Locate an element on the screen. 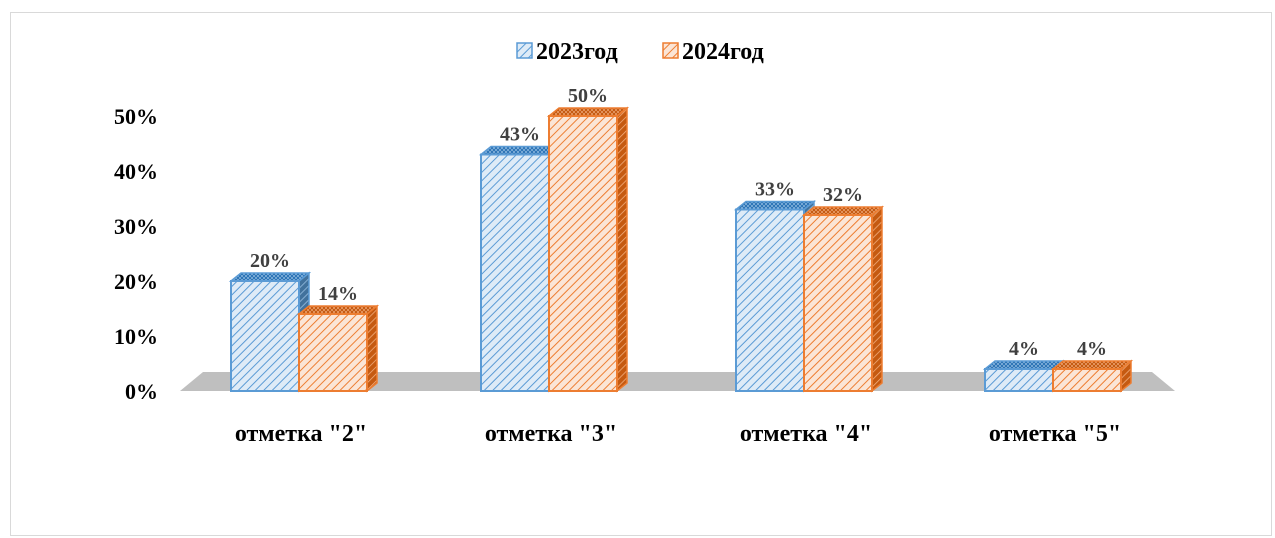 This screenshot has width=1275, height=538. chart-floor is located at coordinates (677, 381).